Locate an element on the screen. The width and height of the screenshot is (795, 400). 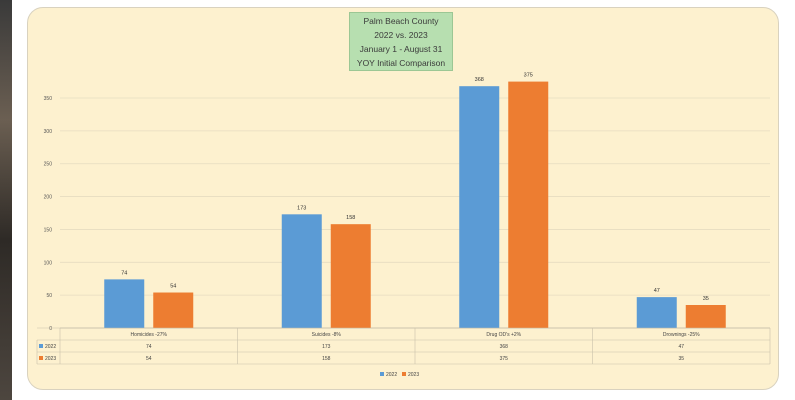
y-tick-label: 150 is located at coordinates (48, 230).